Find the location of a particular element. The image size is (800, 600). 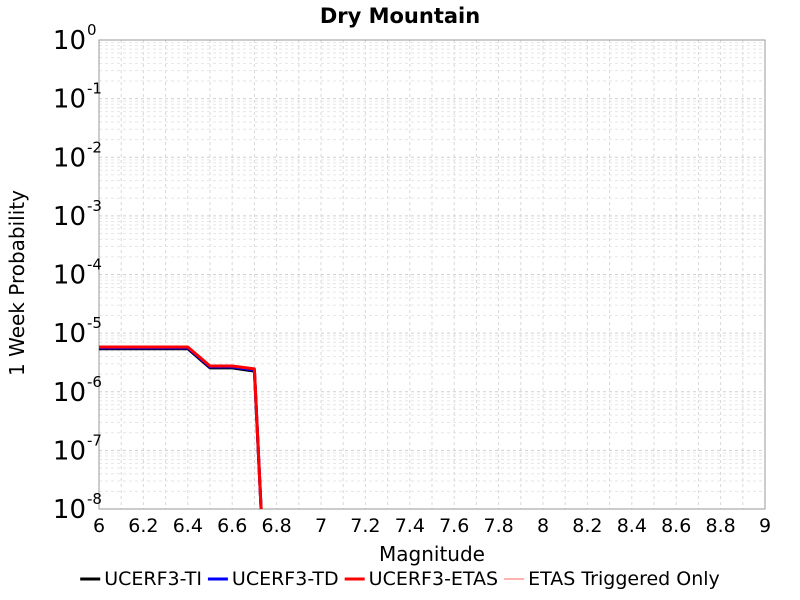

x-tick-label: 7.2 is located at coordinates (365, 526).